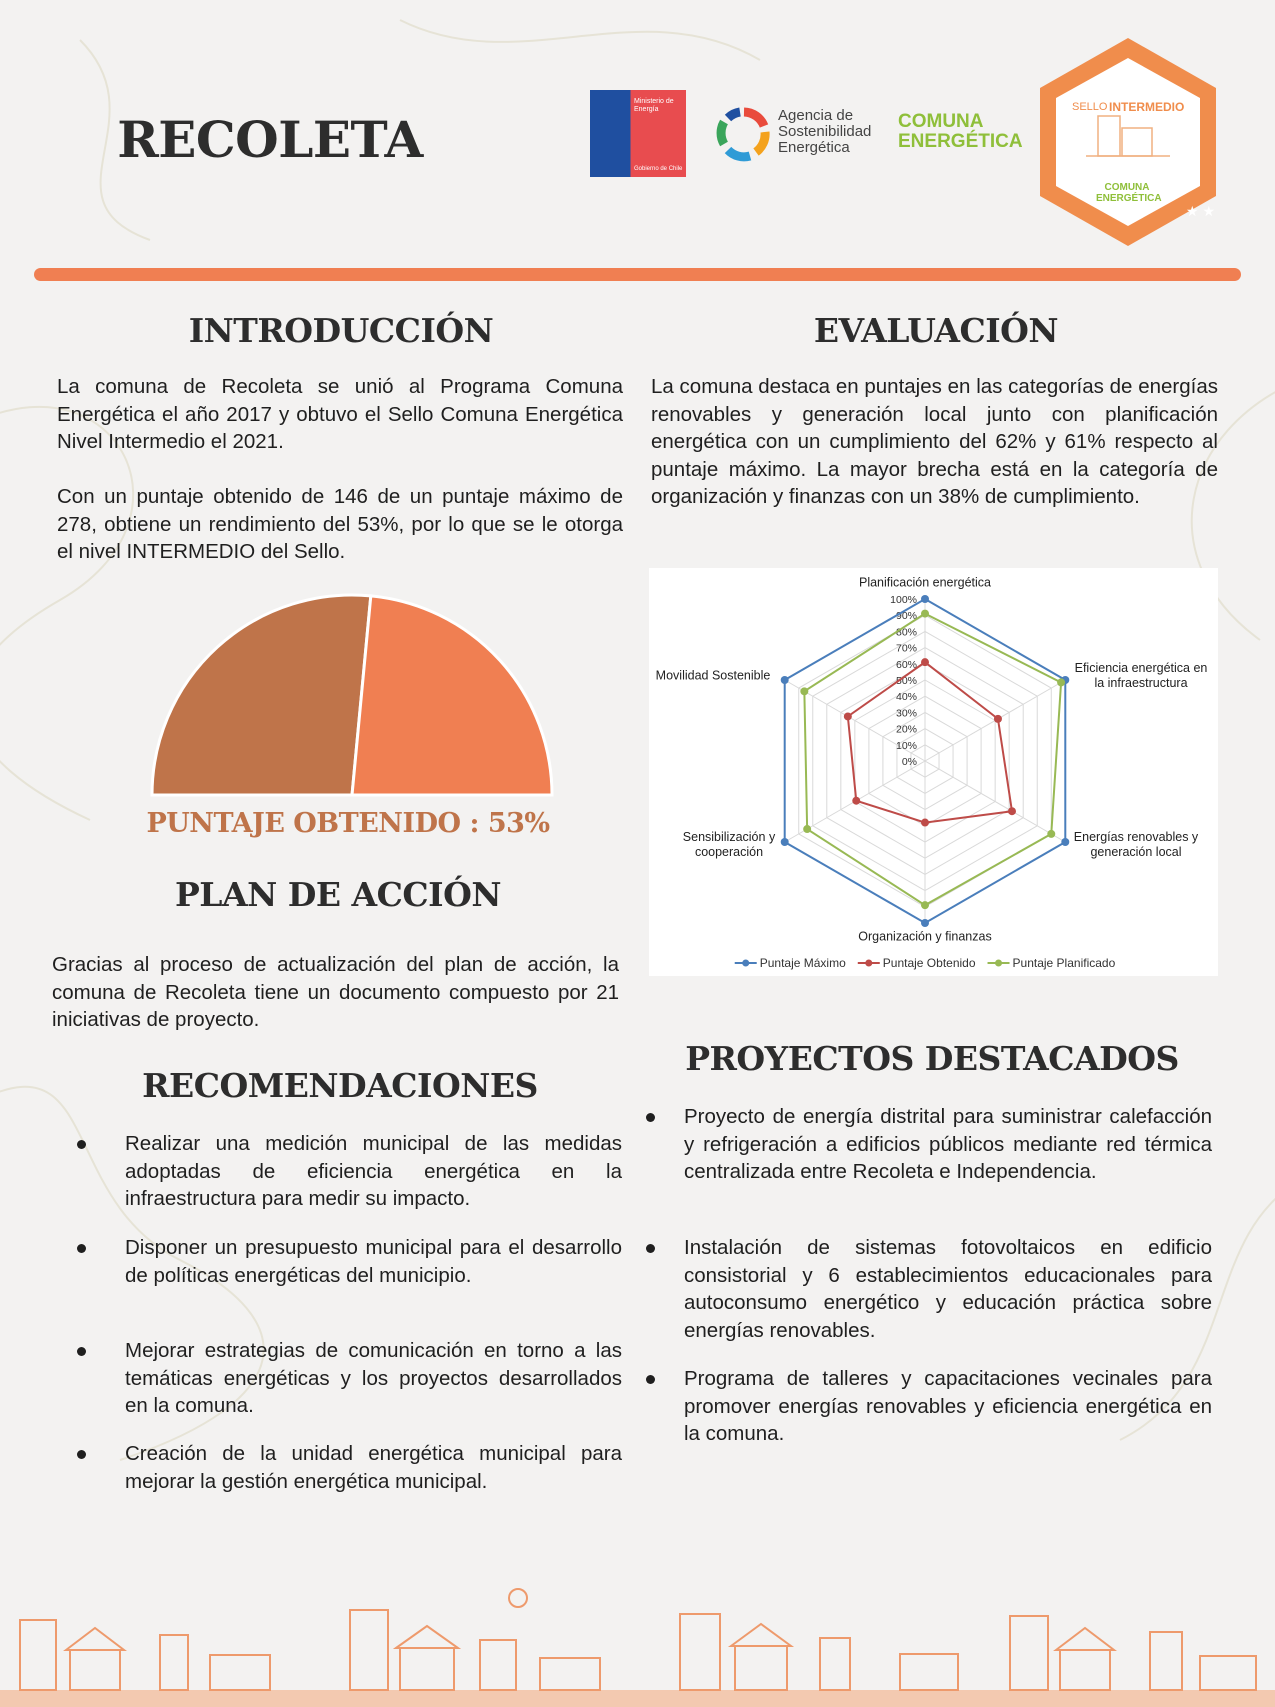 This screenshot has height=1707, width=1275. What do you see at coordinates (1147, 107) in the screenshot?
I see `badge-level: INTERMEDIO` at bounding box center [1147, 107].